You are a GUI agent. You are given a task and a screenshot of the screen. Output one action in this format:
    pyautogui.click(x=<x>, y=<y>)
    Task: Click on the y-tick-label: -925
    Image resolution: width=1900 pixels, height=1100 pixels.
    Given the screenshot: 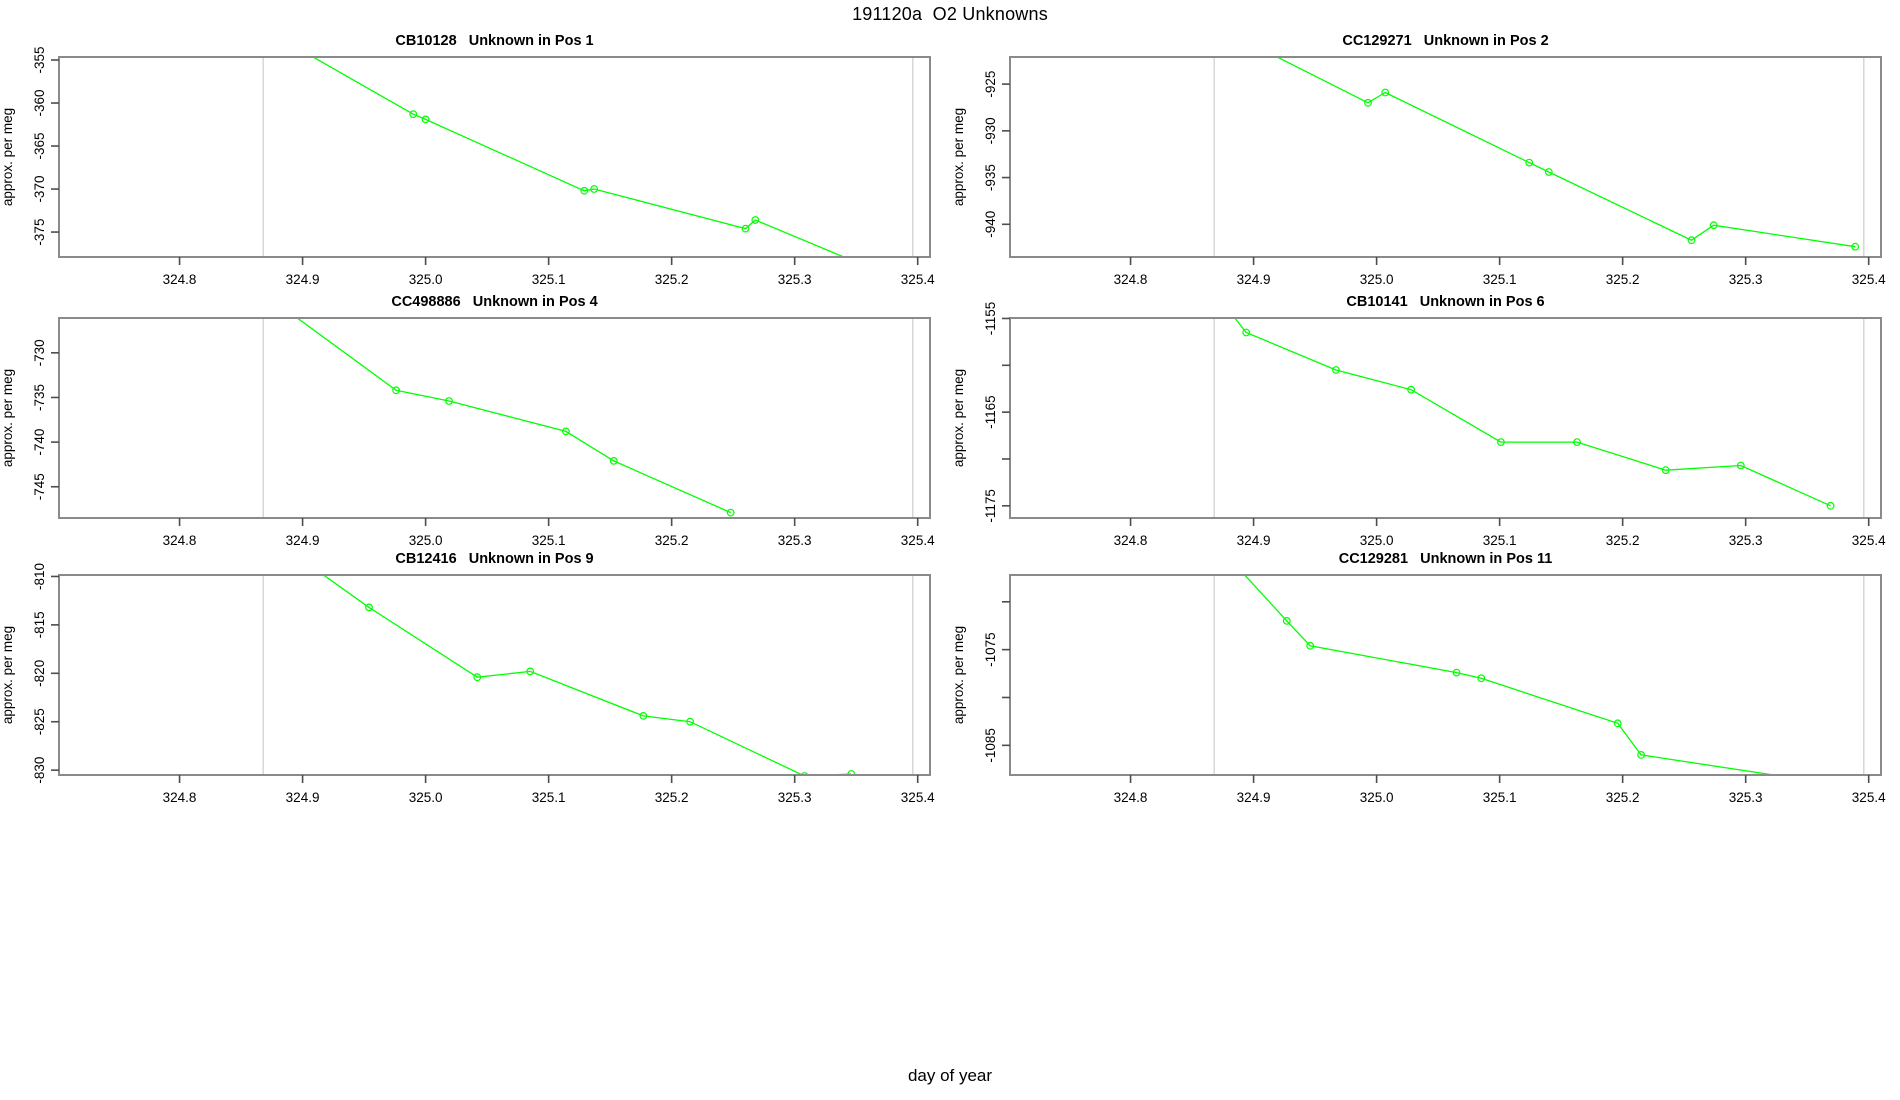 What is the action you would take?
    pyautogui.click(x=990, y=84)
    